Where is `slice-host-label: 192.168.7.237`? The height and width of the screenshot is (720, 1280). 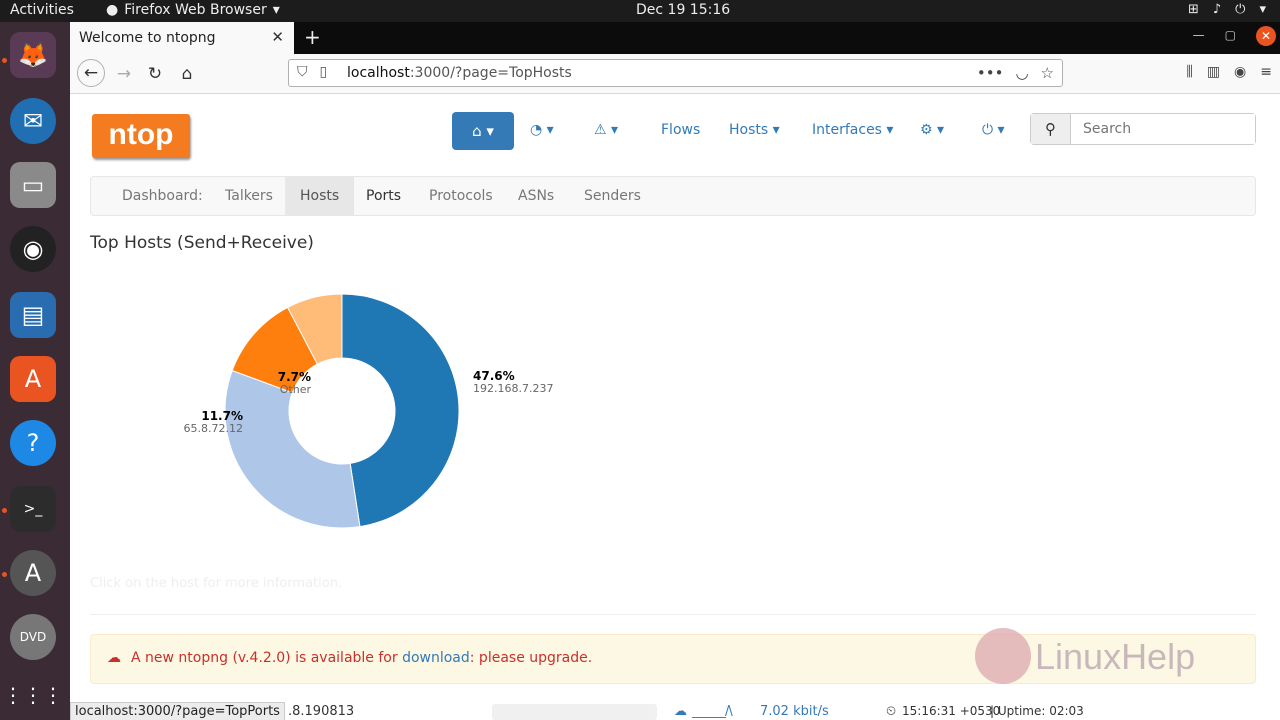 slice-host-label: 192.168.7.237 is located at coordinates (513, 388).